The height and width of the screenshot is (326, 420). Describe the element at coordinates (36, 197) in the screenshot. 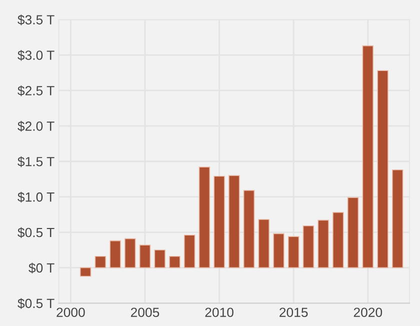

I see `y-tick-label: $1.0 T` at that location.